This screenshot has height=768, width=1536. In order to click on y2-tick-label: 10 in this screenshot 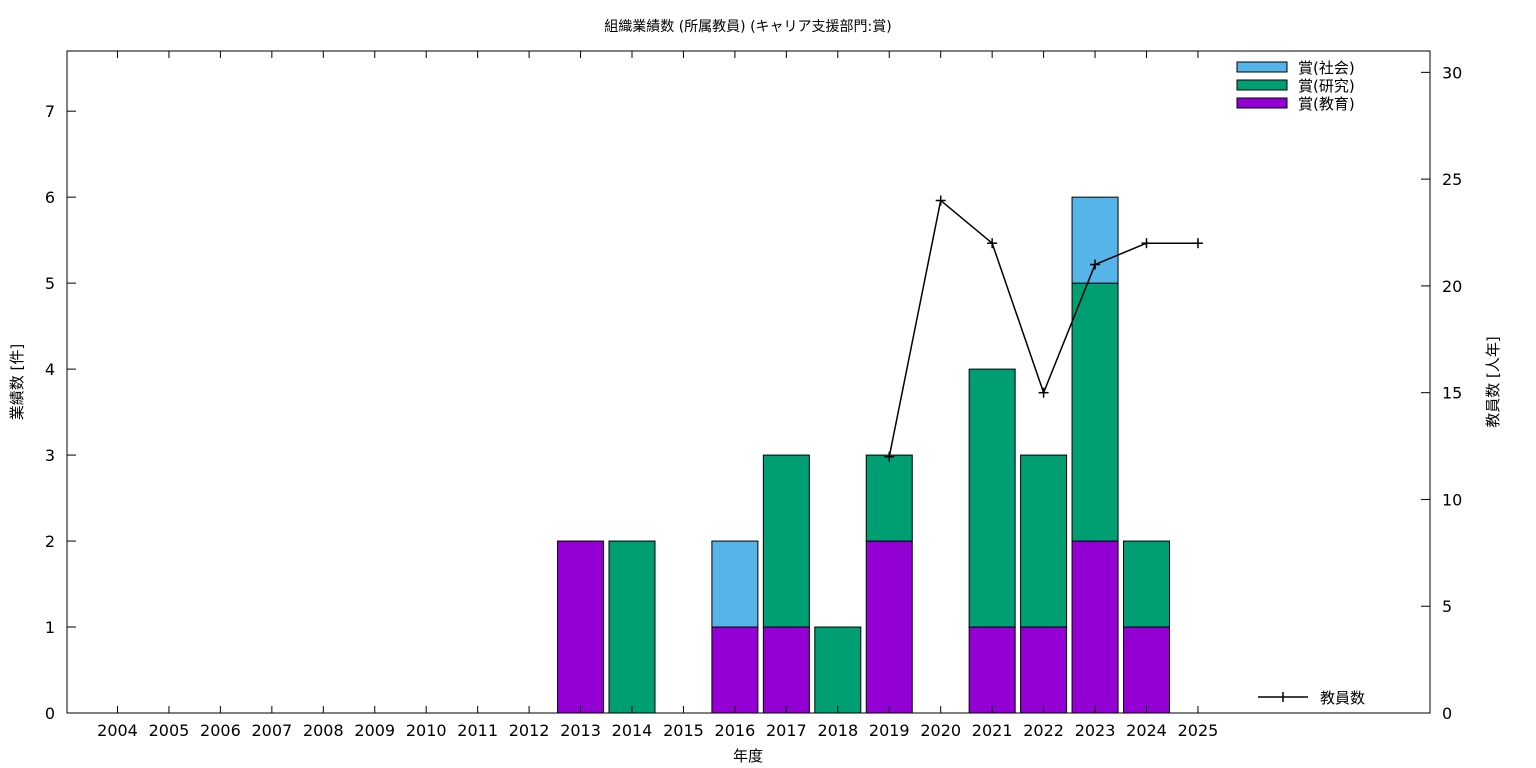, I will do `click(1452, 499)`.